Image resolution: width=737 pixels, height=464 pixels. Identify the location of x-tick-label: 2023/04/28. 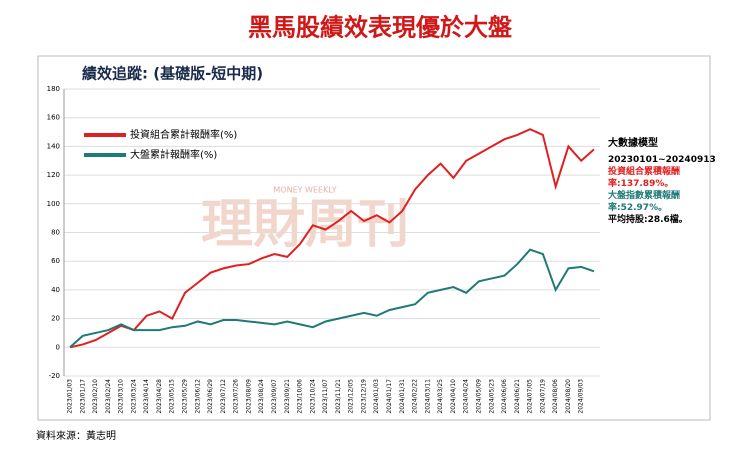
(159, 396).